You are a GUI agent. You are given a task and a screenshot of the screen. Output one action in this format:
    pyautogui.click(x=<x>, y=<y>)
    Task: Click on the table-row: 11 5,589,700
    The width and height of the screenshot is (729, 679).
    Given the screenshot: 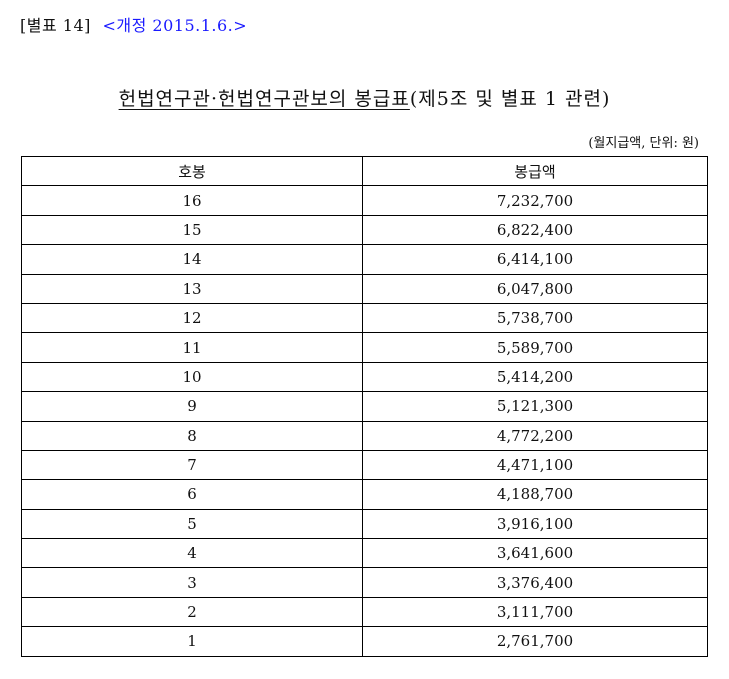 What is the action you would take?
    pyautogui.click(x=364, y=347)
    